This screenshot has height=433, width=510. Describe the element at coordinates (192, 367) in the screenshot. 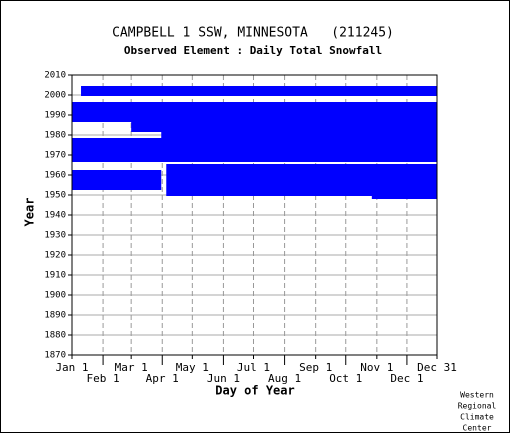

I see `x-tick-label: May 1` at that location.